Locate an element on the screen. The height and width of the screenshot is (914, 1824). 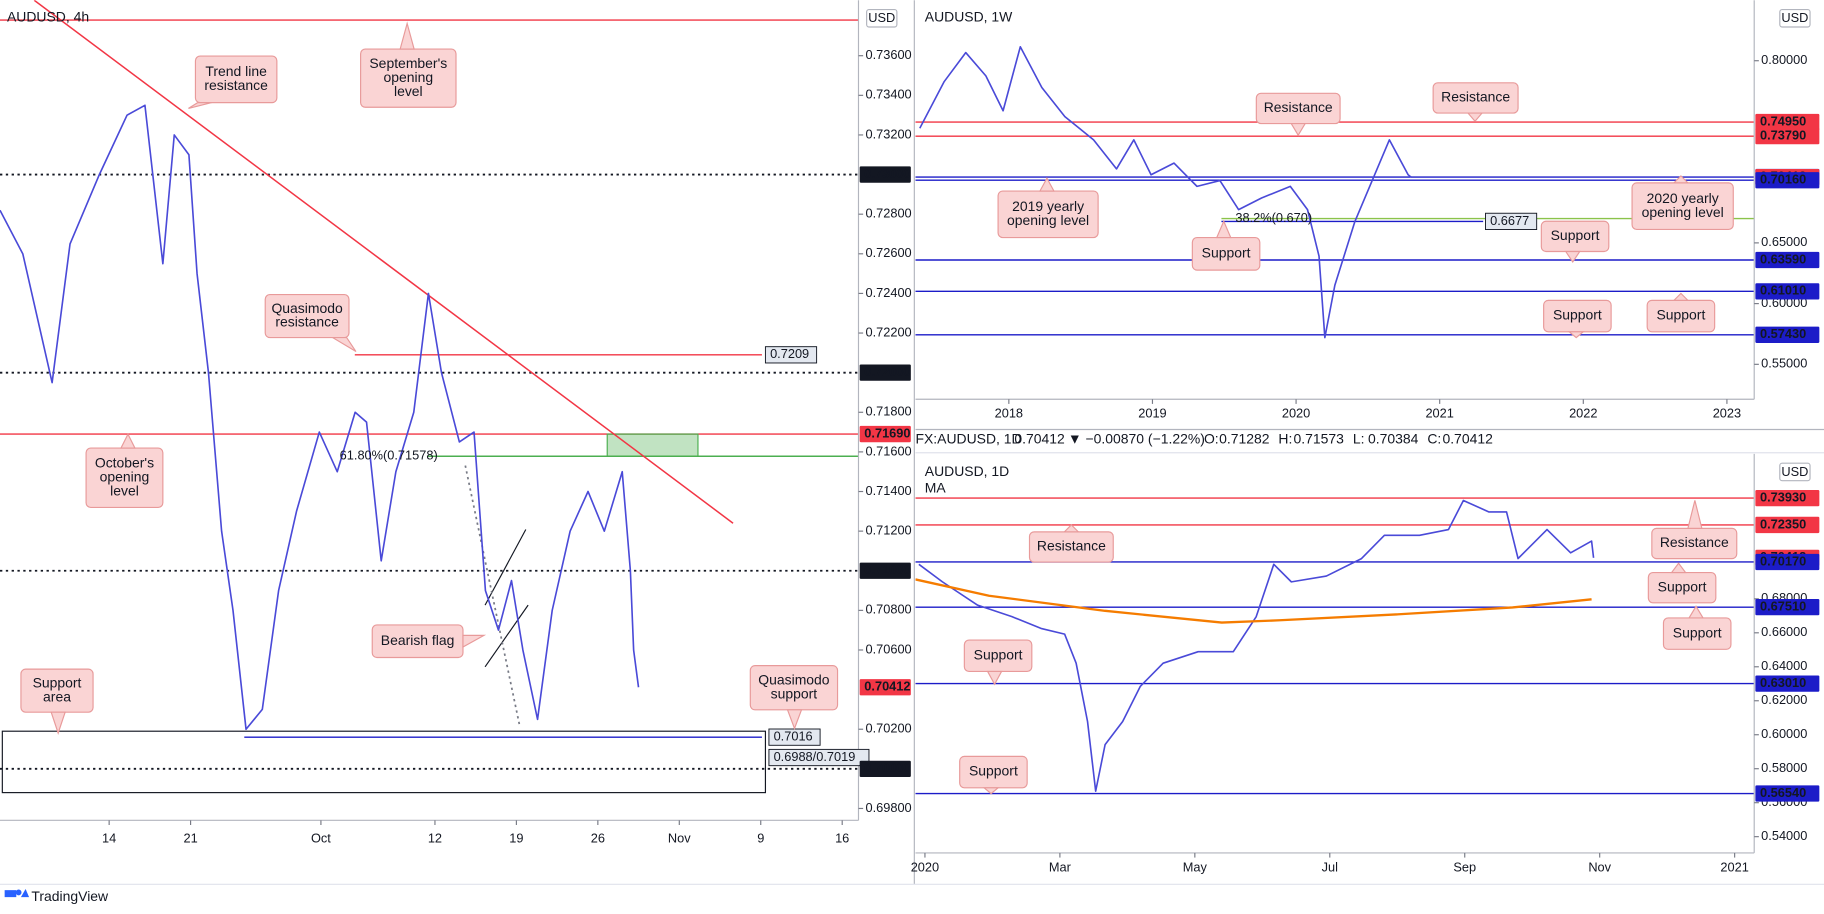
x-tick-label: 2022 is located at coordinates (1583, 413).